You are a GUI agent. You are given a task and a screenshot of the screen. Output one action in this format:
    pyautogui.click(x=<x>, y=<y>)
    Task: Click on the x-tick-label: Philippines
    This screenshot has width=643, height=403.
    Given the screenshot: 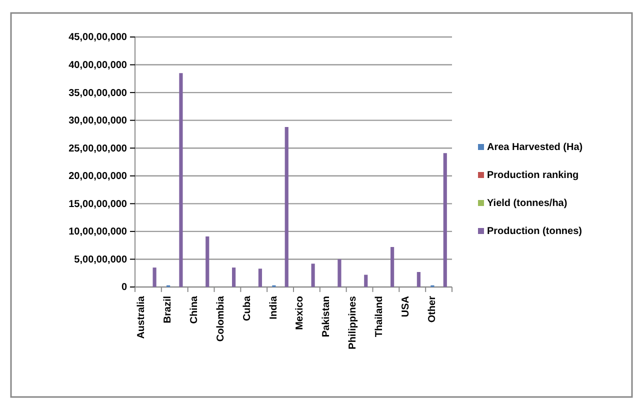 What is the action you would take?
    pyautogui.click(x=353, y=323)
    